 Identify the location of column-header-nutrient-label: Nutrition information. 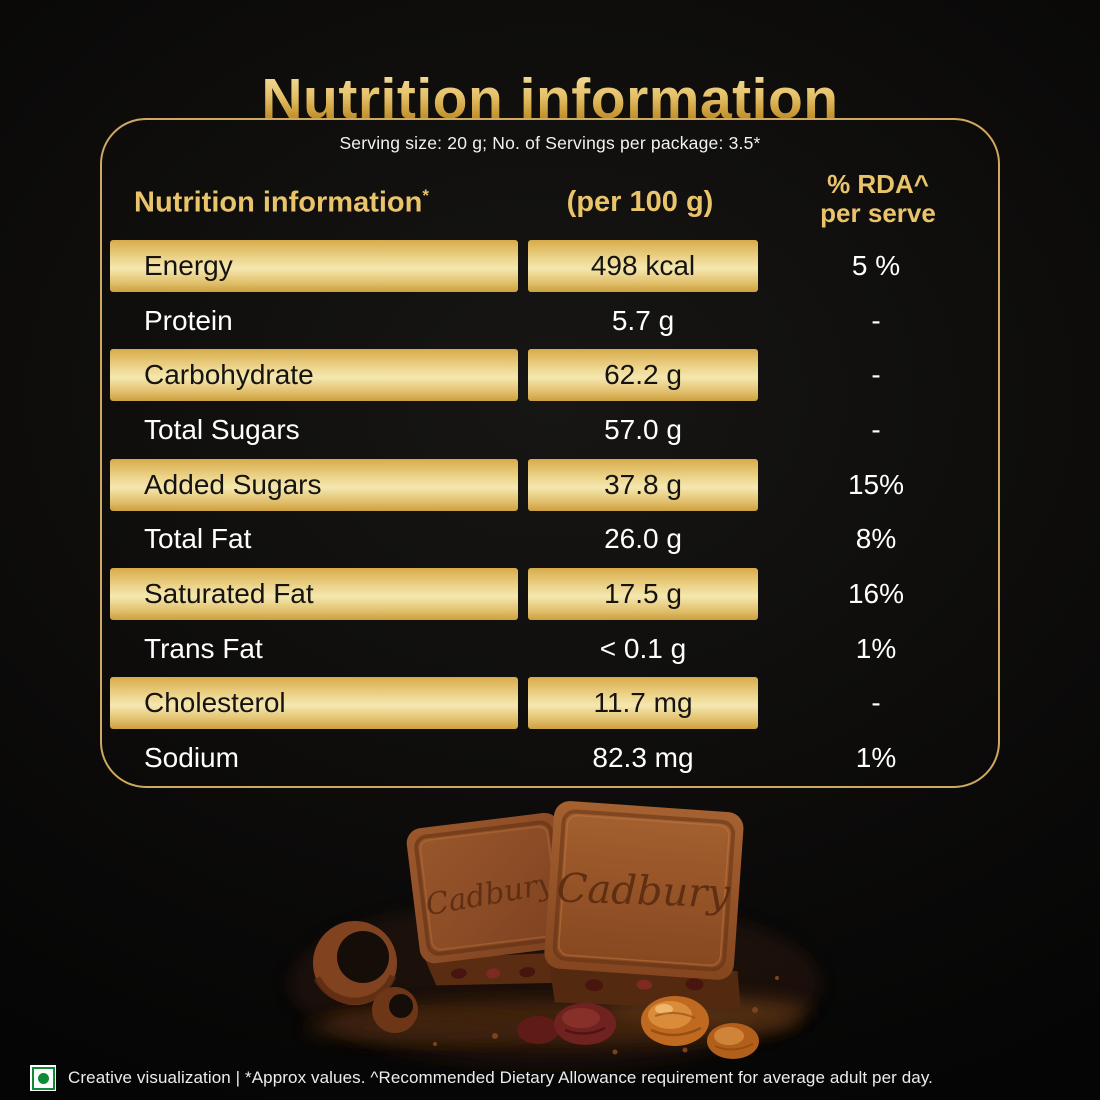
(278, 202).